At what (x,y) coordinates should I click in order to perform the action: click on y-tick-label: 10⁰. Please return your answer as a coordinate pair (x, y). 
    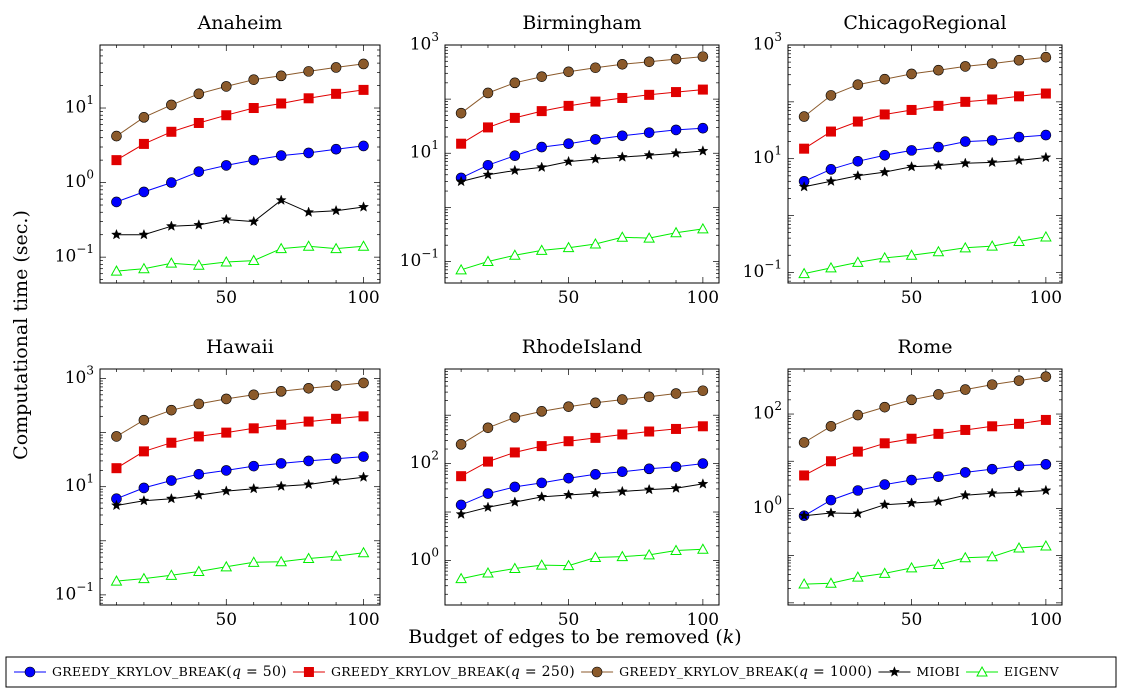
    Looking at the image, I should click on (767, 505).